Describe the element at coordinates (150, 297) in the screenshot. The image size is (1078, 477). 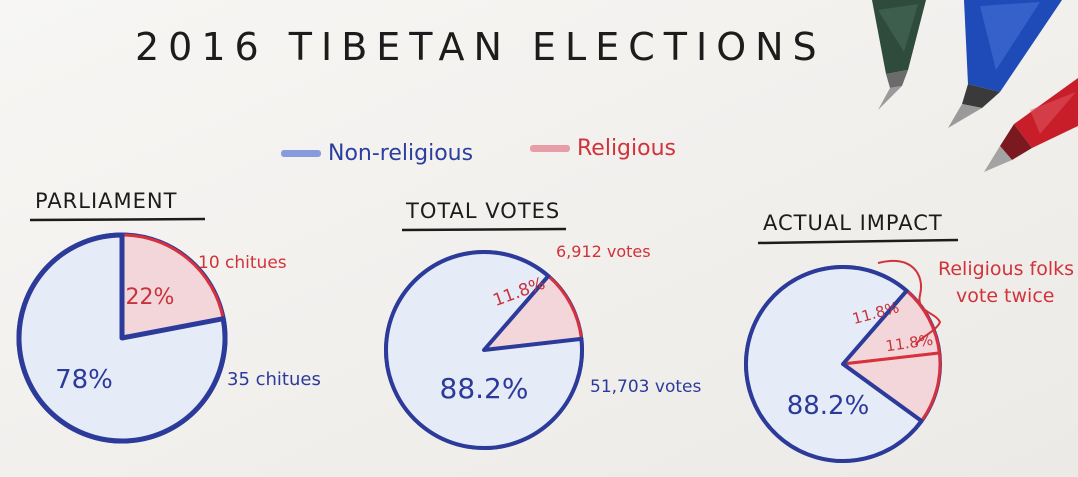
I see `slice-label-parliament-religious: 22%` at that location.